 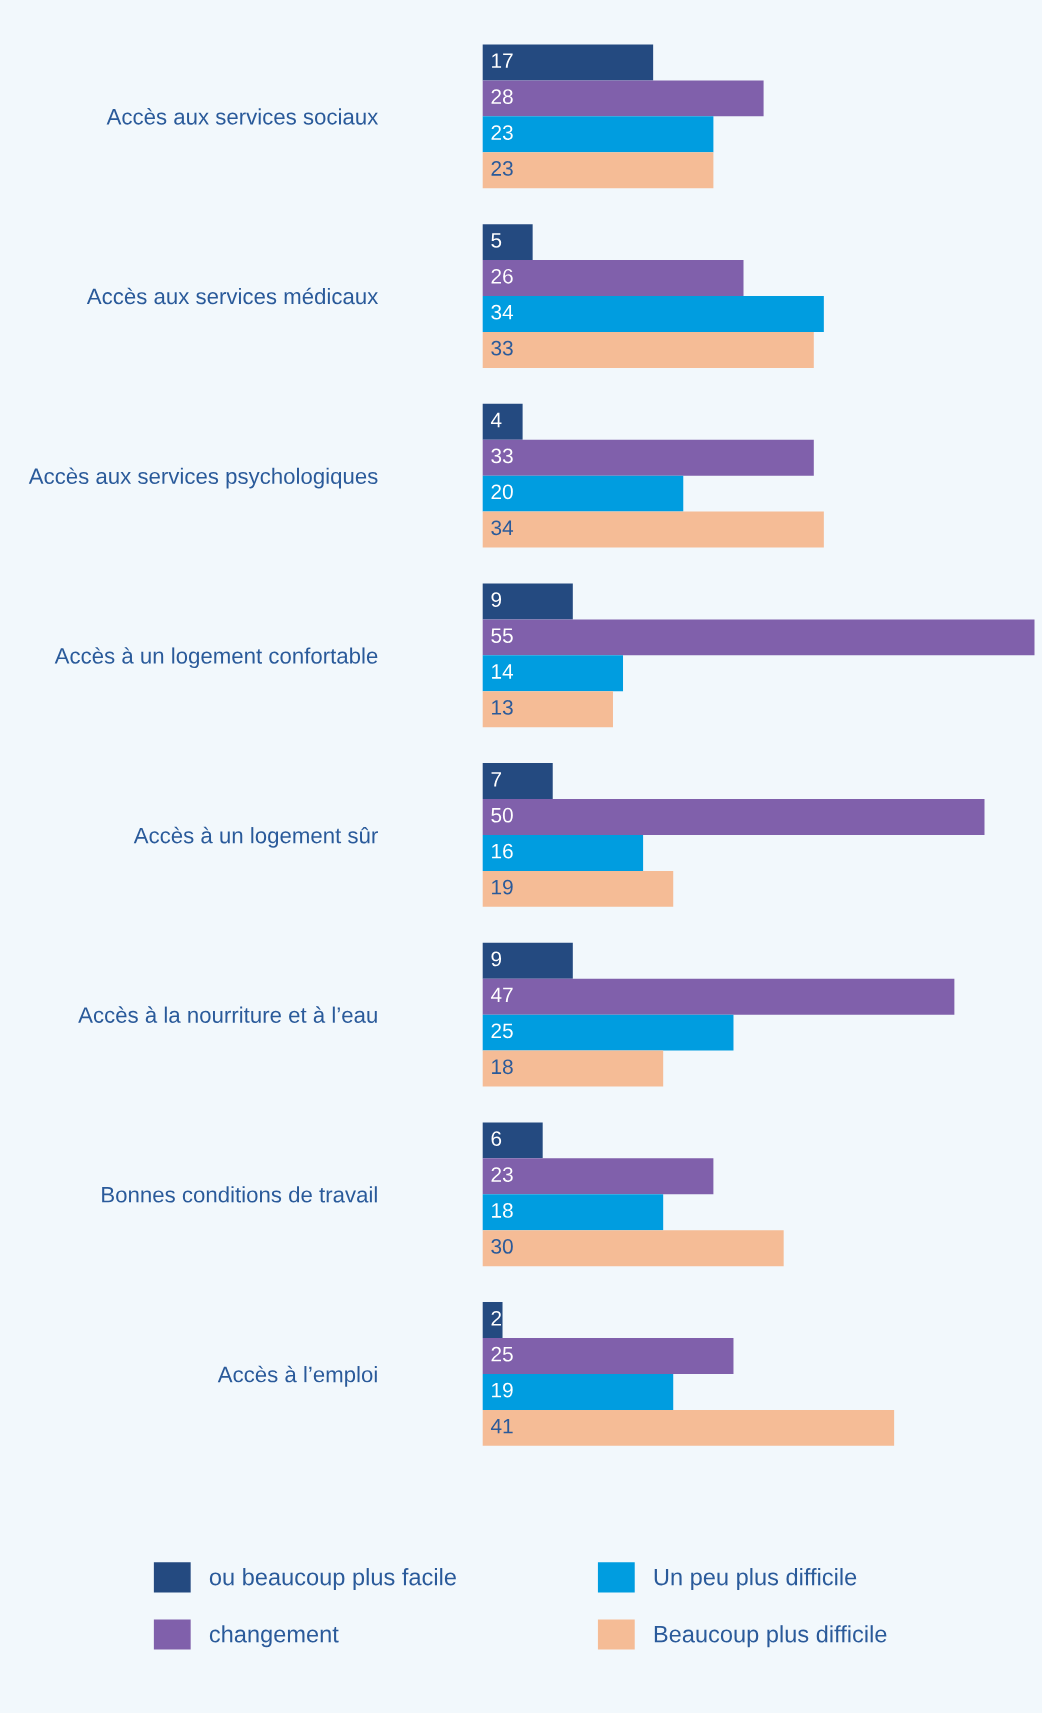 What do you see at coordinates (232, 296) in the screenshot?
I see `y-tick-label: Accès aux services médicaux` at bounding box center [232, 296].